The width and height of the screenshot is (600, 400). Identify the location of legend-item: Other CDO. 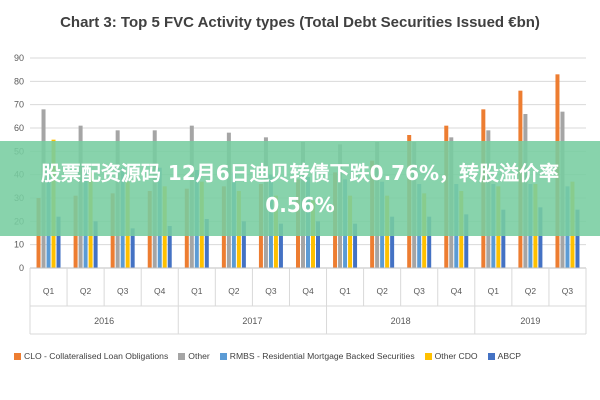
(451, 356).